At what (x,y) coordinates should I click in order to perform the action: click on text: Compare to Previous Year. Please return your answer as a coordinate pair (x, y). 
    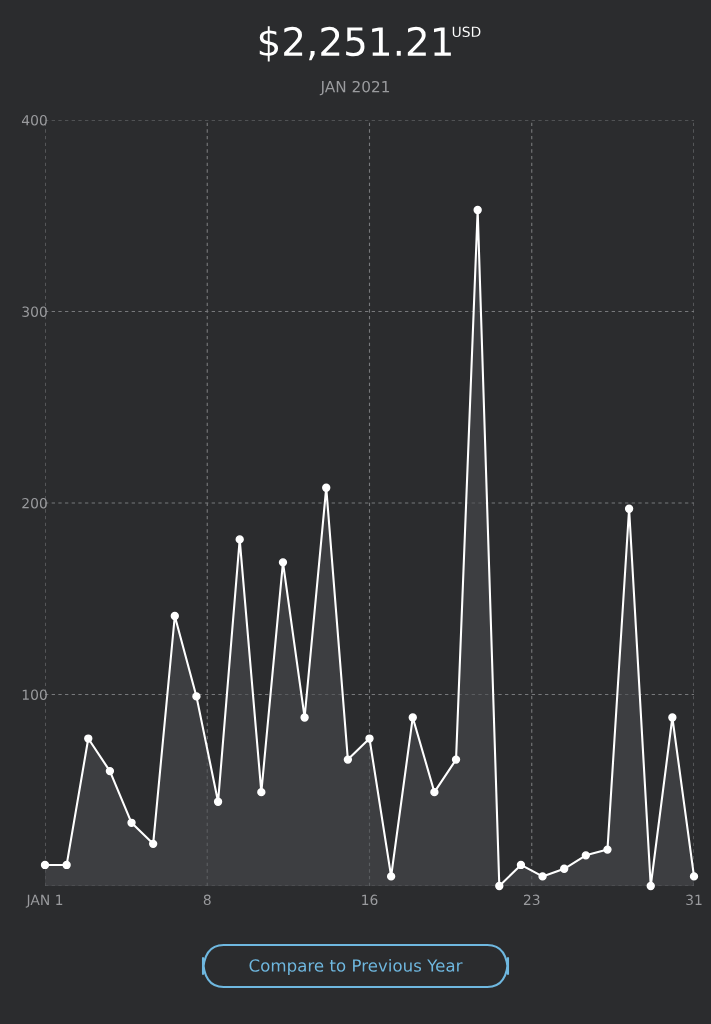
    Looking at the image, I should click on (356, 967).